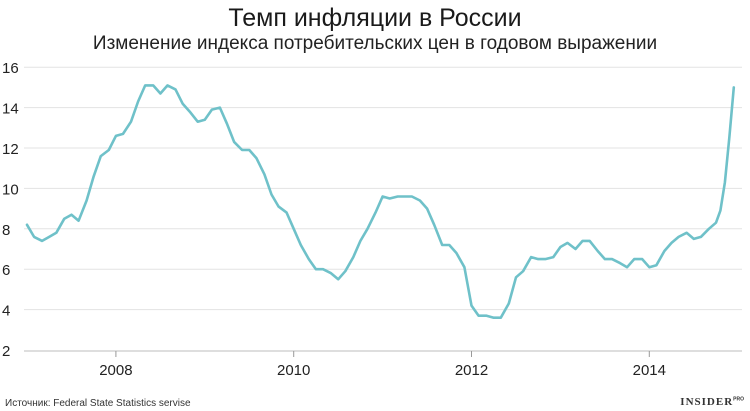  What do you see at coordinates (10, 210) in the screenshot?
I see `y-tick-labels: 2 4 6 8 10 12 14 16` at bounding box center [10, 210].